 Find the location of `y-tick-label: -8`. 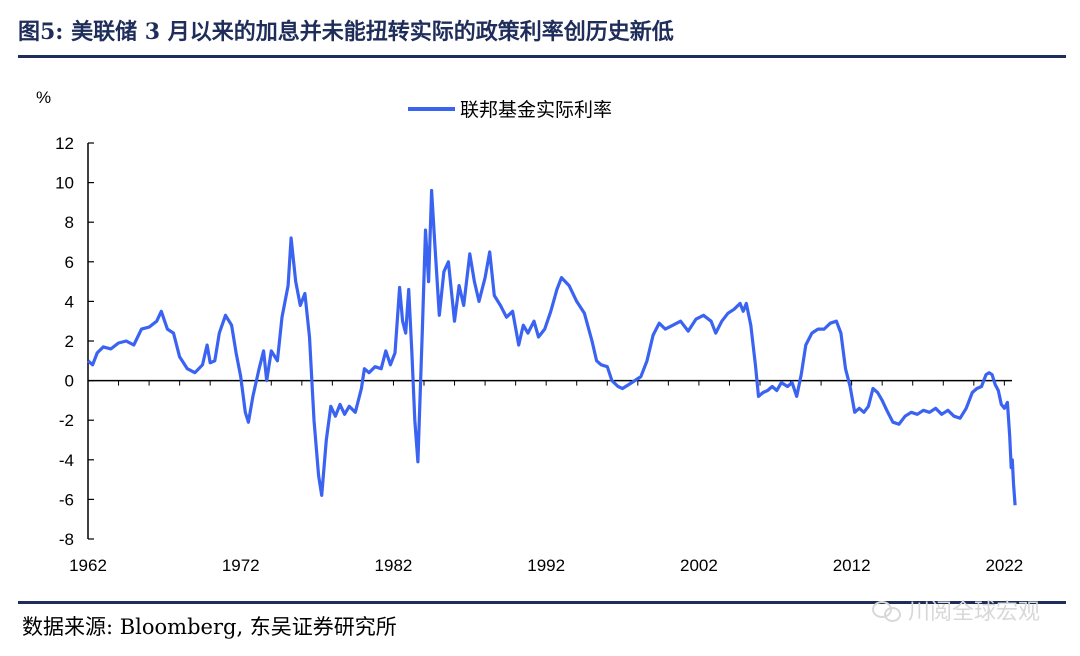

y-tick-label: -8 is located at coordinates (66, 539).